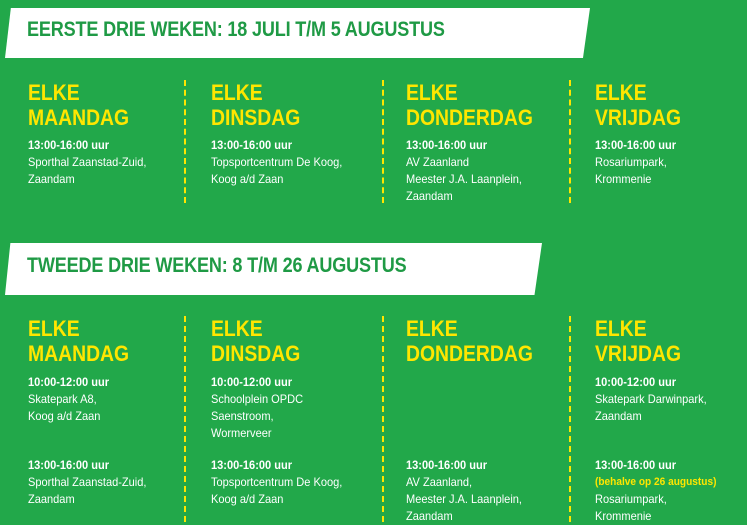  Describe the element at coordinates (62, 399) in the screenshot. I see `location-line: Skatepark A8,` at that location.